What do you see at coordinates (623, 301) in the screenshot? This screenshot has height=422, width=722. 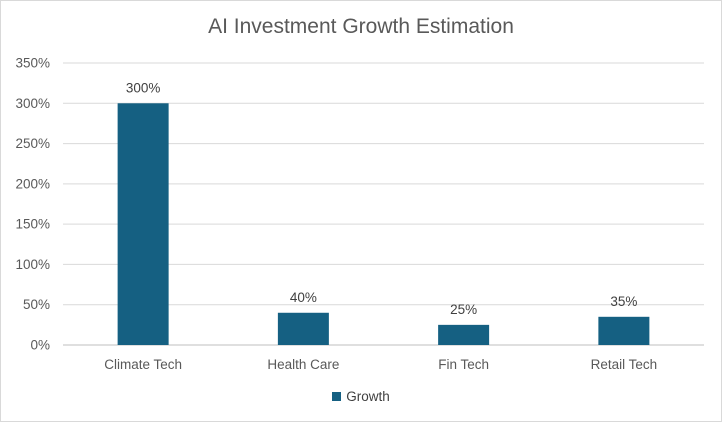 I see `data-label: 35%` at bounding box center [623, 301].